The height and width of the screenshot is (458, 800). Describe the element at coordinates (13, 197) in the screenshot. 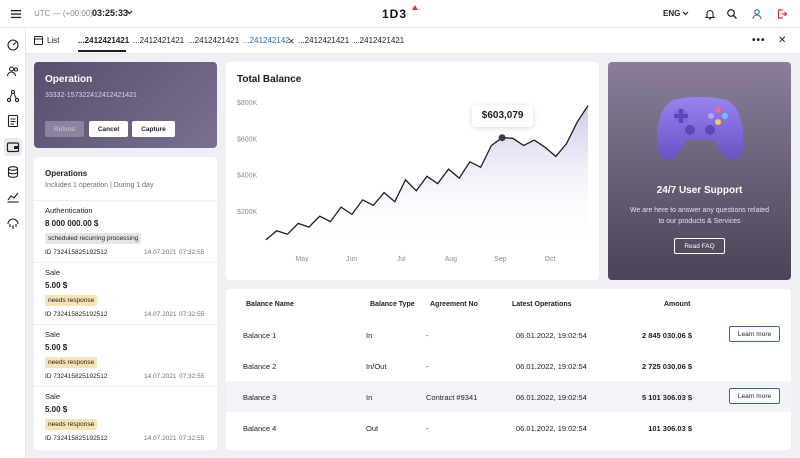

I see `analytics-icon` at that location.